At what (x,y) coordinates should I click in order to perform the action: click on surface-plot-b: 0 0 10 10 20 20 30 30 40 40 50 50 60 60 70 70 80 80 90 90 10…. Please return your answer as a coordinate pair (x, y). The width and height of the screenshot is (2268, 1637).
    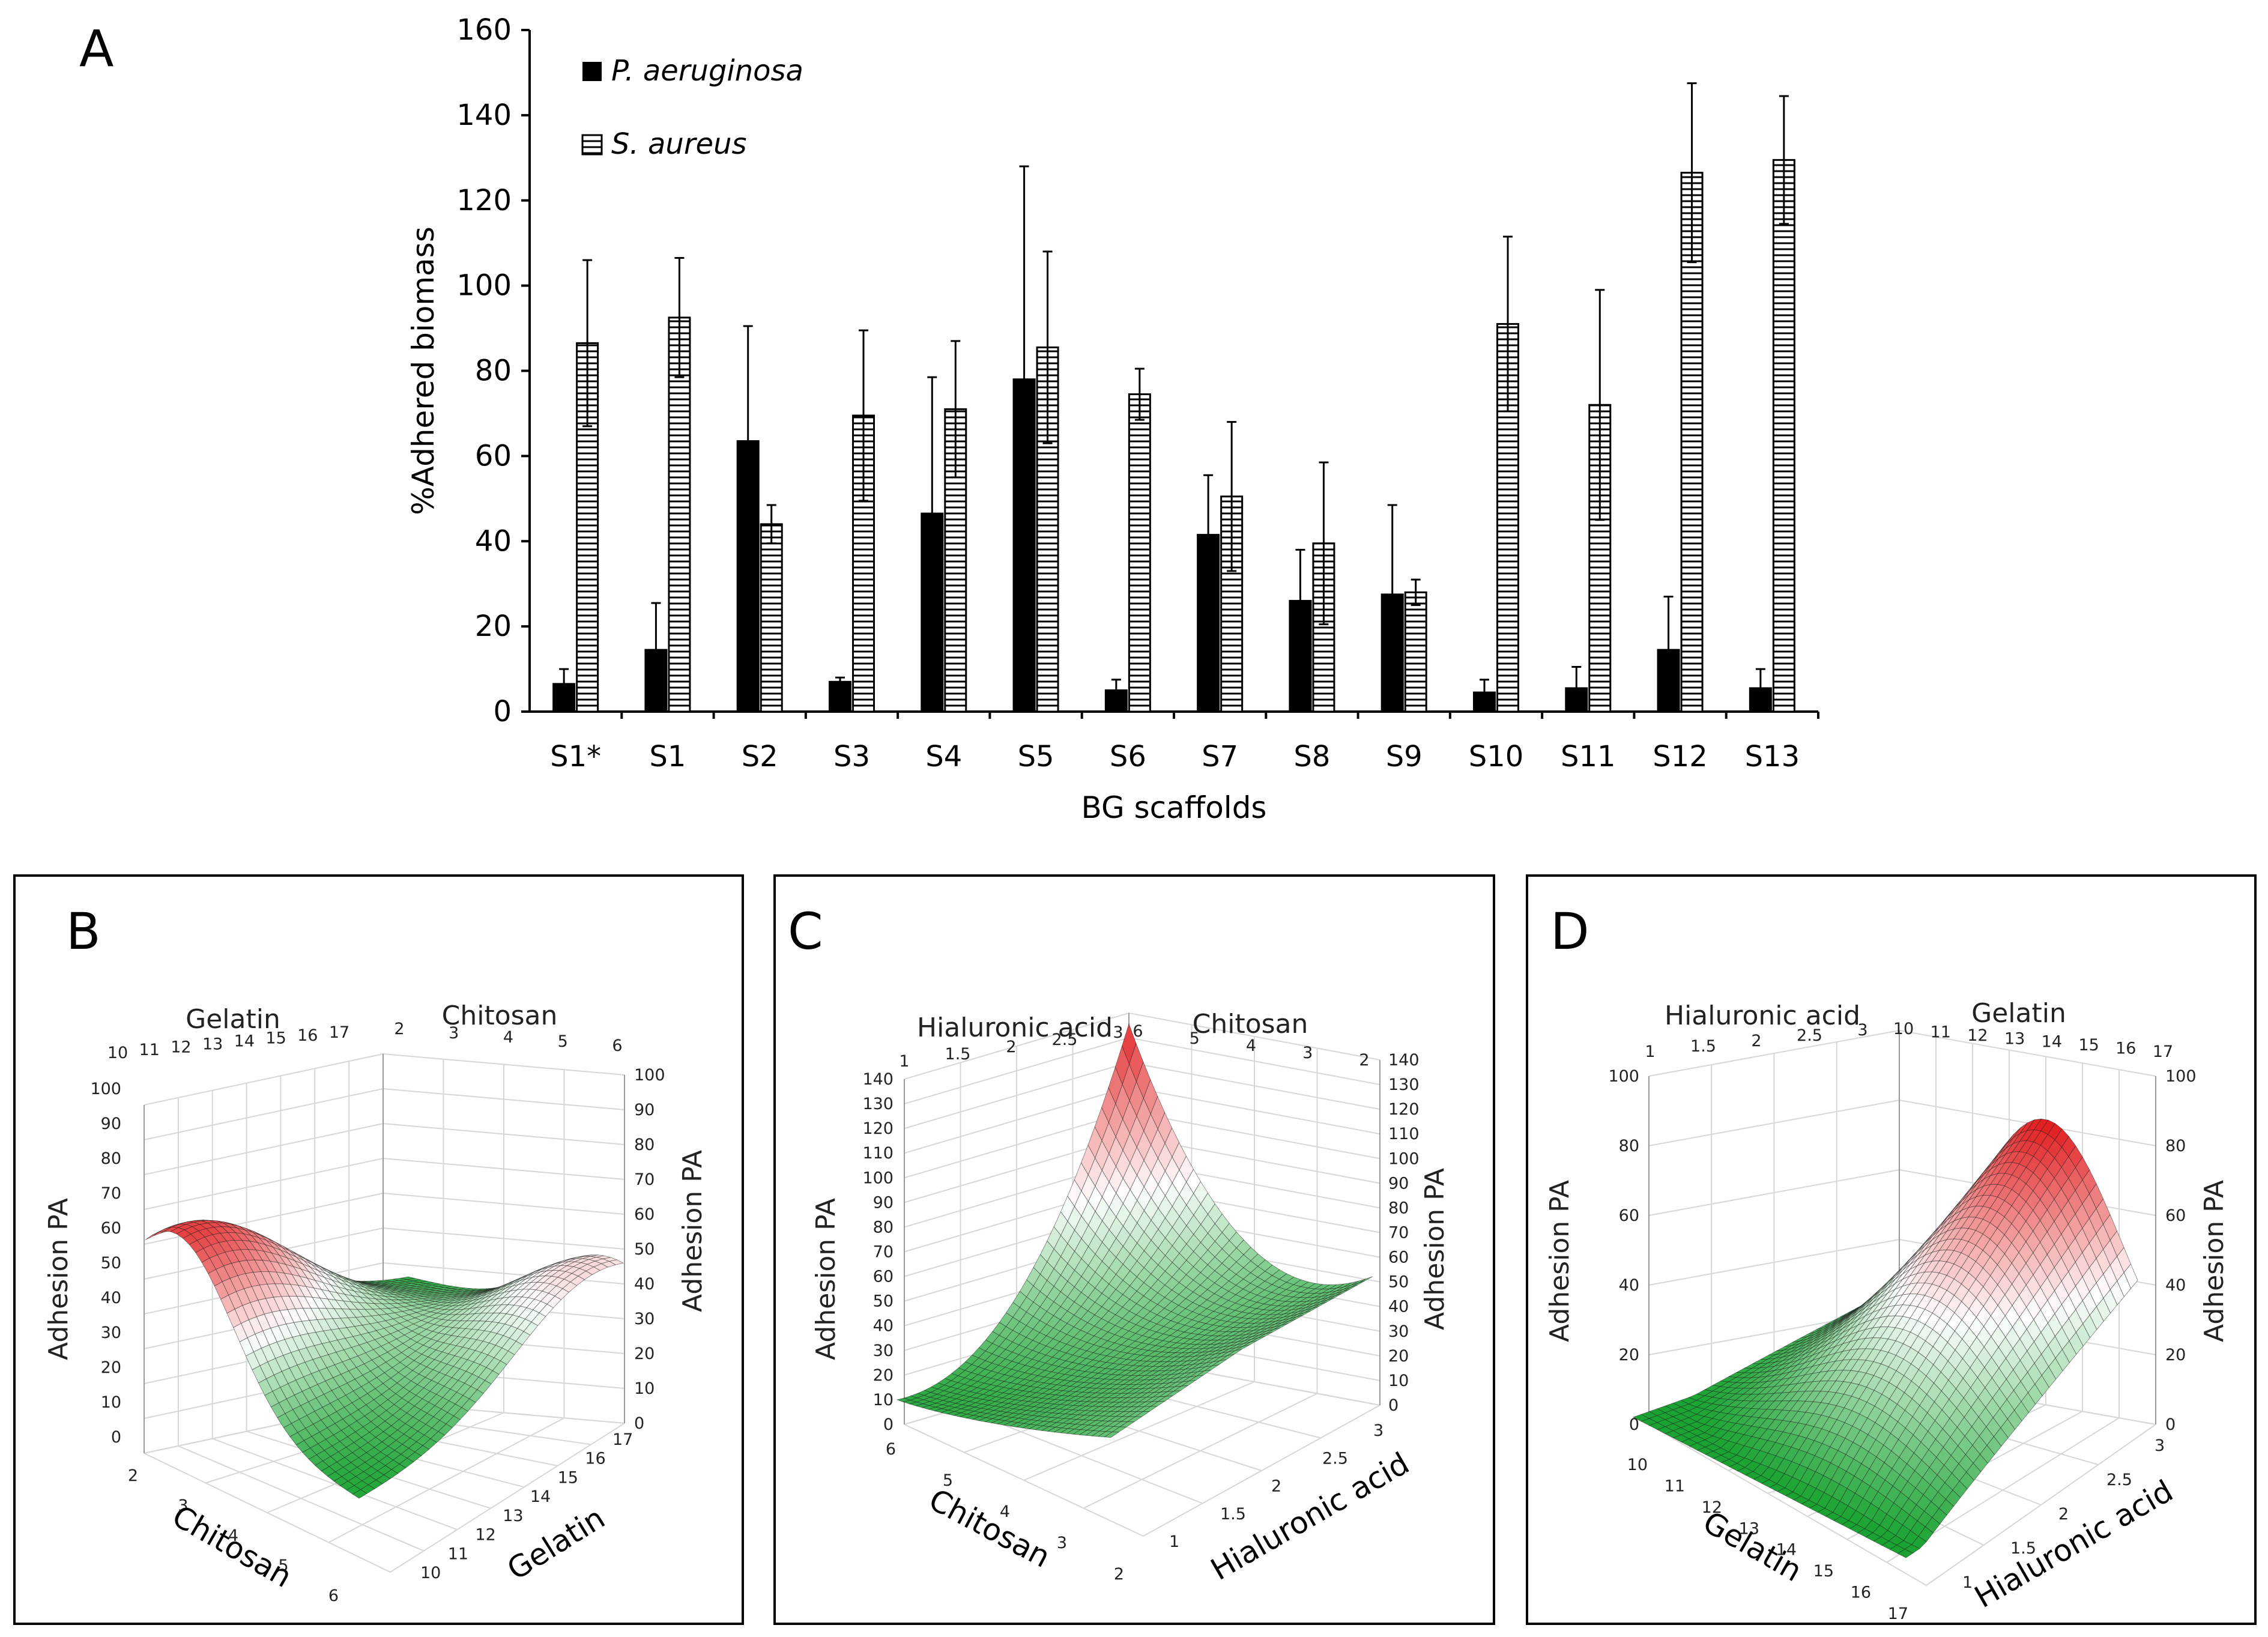
    Looking at the image, I should click on (375, 1302).